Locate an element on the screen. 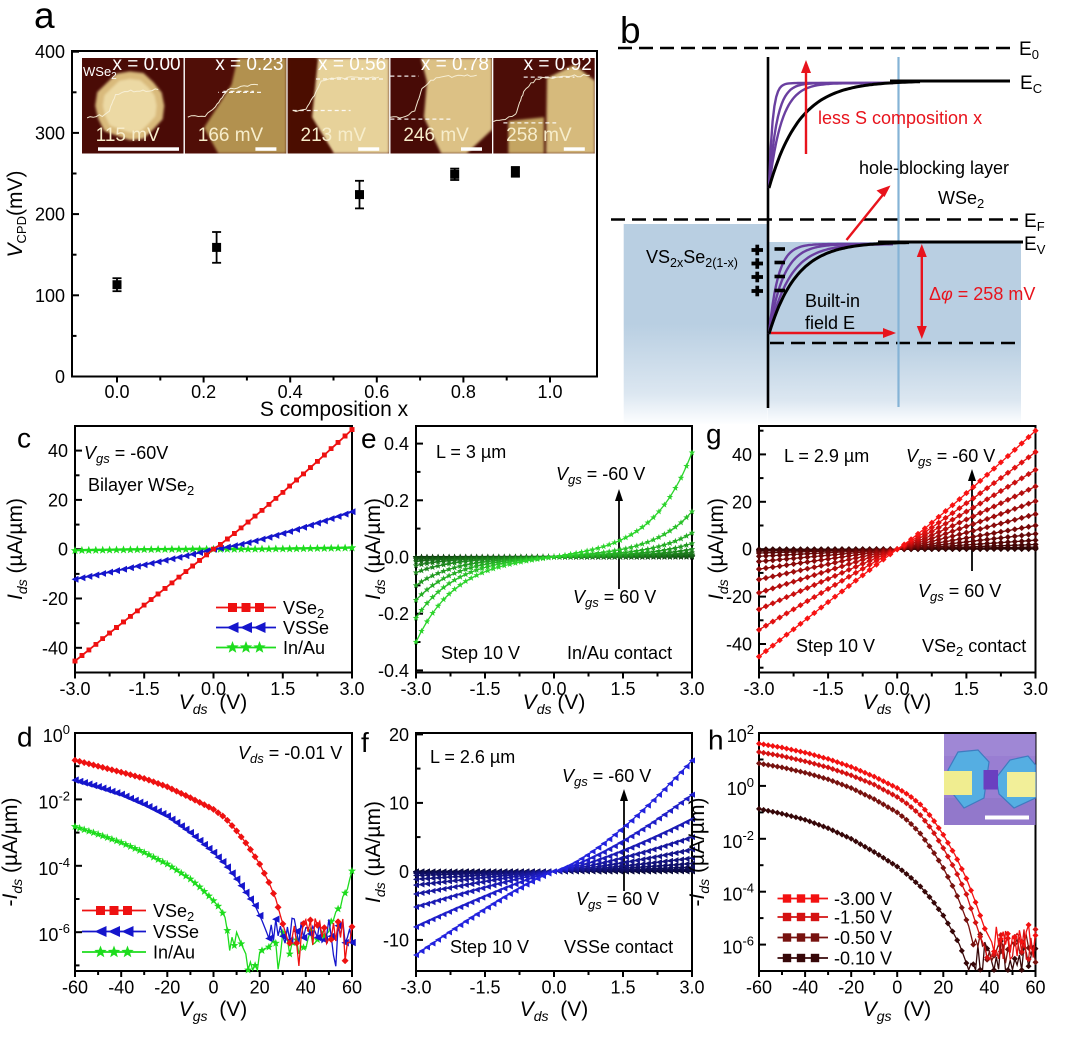 The image size is (1067, 1057). svg-text: c is located at coordinates (24, 438).